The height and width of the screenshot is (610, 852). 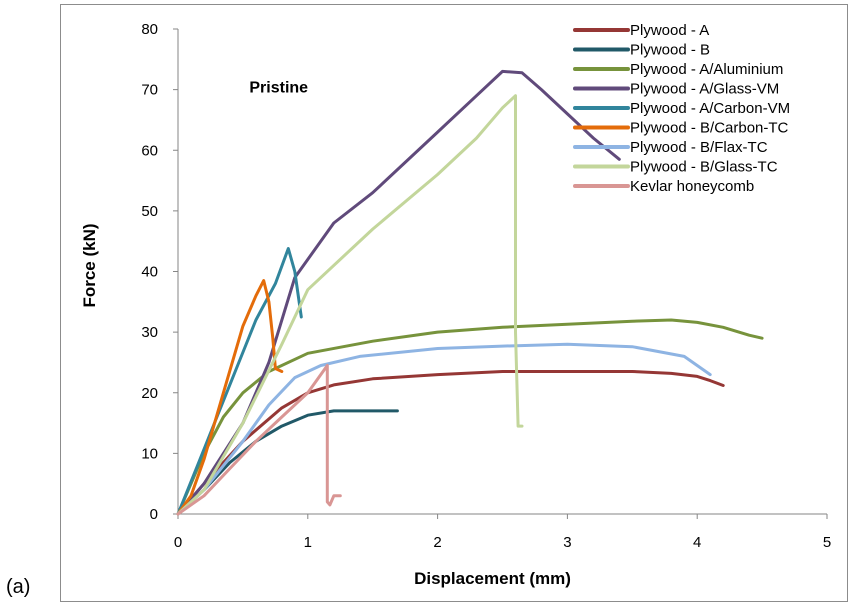 I want to click on legend-label: Plywood - A/Carbon-VM, so click(x=710, y=108).